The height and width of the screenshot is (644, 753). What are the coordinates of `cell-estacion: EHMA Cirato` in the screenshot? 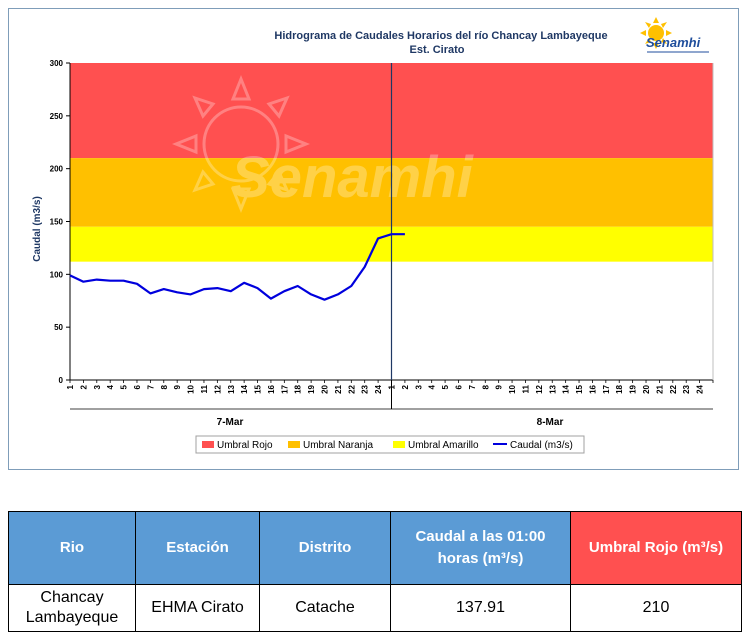 It's located at (197, 608).